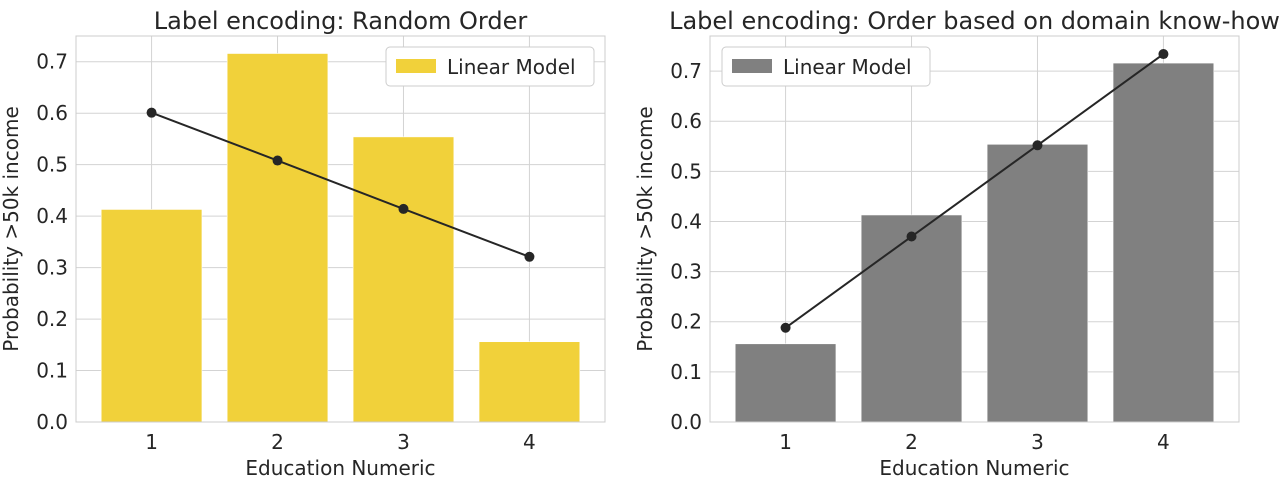 The width and height of the screenshot is (1286, 487). What do you see at coordinates (340, 184) in the screenshot?
I see `series-line` at bounding box center [340, 184].